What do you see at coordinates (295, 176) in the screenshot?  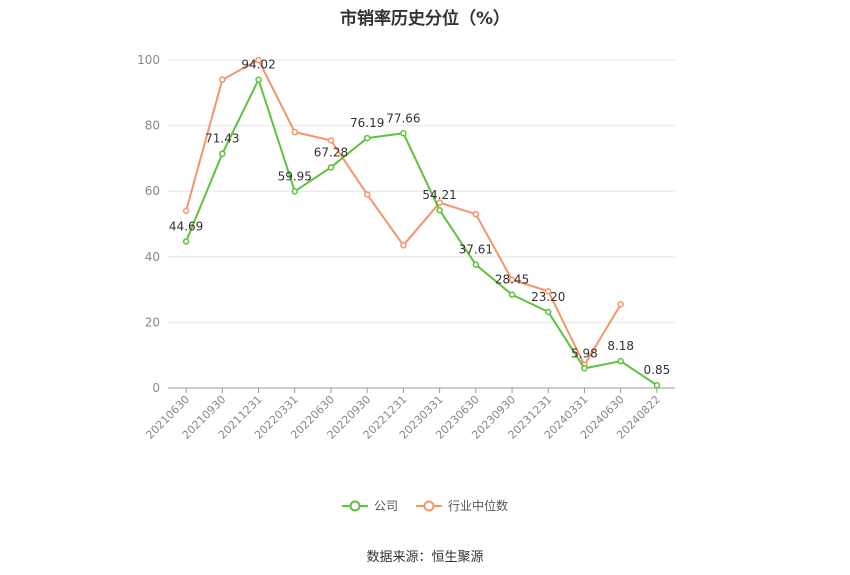 I see `data-label: 59.95` at bounding box center [295, 176].